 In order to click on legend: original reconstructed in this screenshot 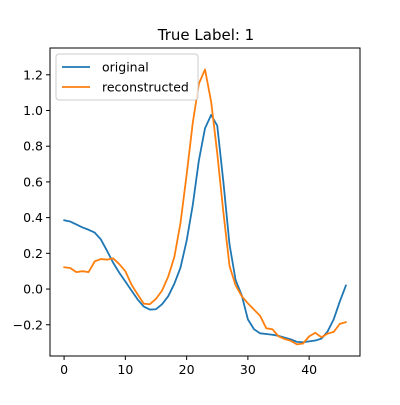, I will do `click(127, 77)`.